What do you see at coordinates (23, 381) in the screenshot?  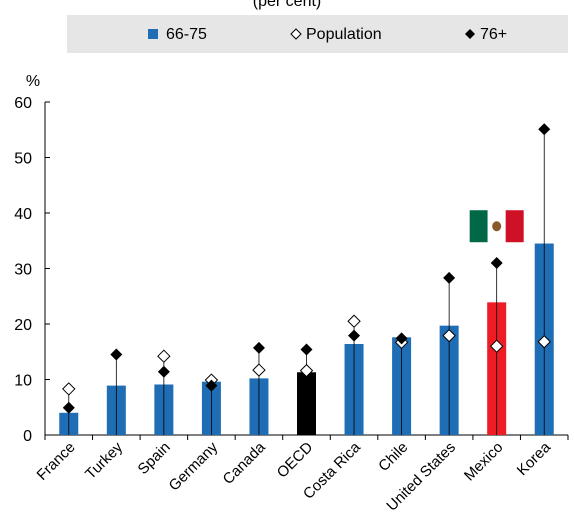 I see `y-tick-label: 10` at bounding box center [23, 381].